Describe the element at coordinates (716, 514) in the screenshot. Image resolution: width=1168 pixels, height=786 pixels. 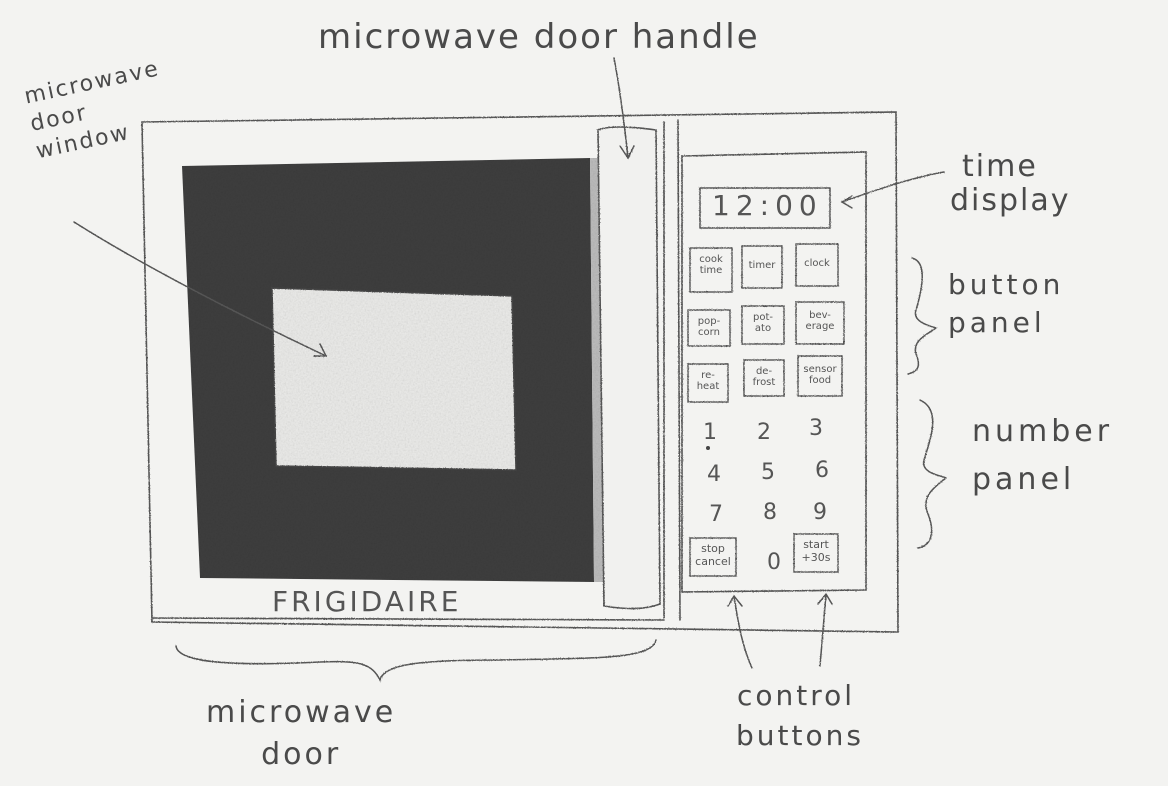
I see `number-key-7: 7` at that location.